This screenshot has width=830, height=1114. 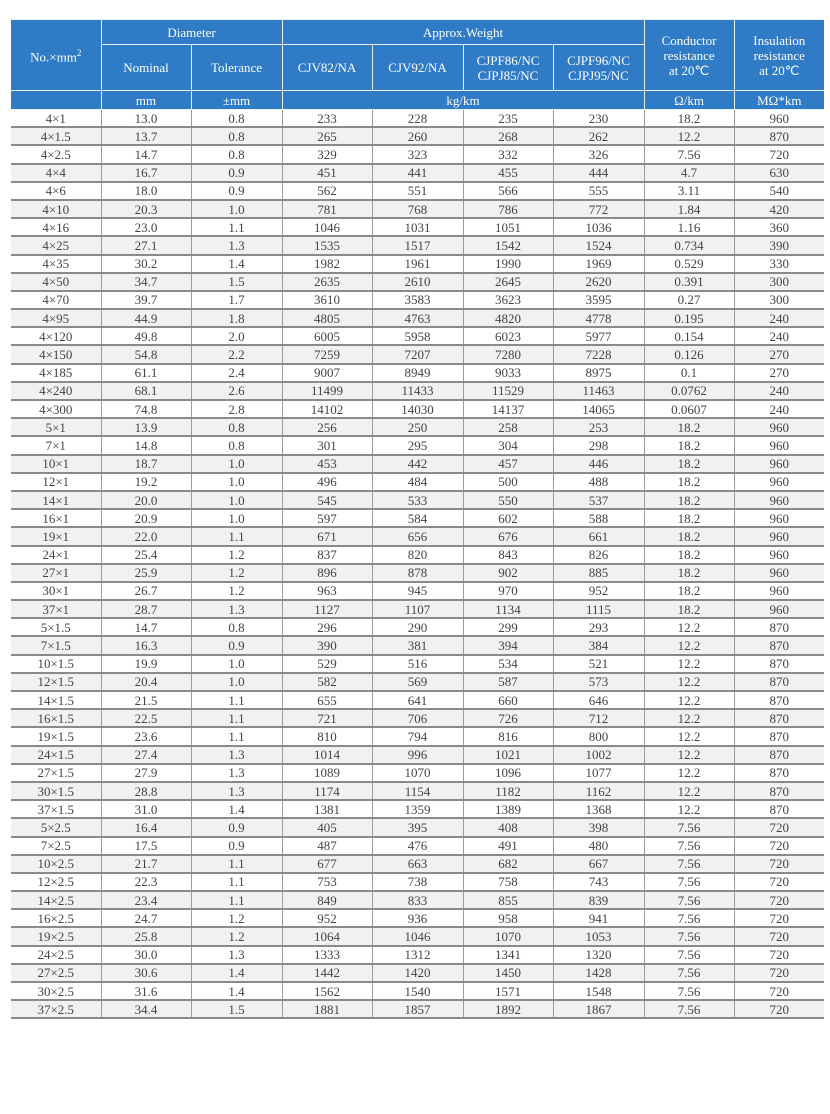 What do you see at coordinates (779, 391) in the screenshot?
I see `cell-insulation-resistance: 240` at bounding box center [779, 391].